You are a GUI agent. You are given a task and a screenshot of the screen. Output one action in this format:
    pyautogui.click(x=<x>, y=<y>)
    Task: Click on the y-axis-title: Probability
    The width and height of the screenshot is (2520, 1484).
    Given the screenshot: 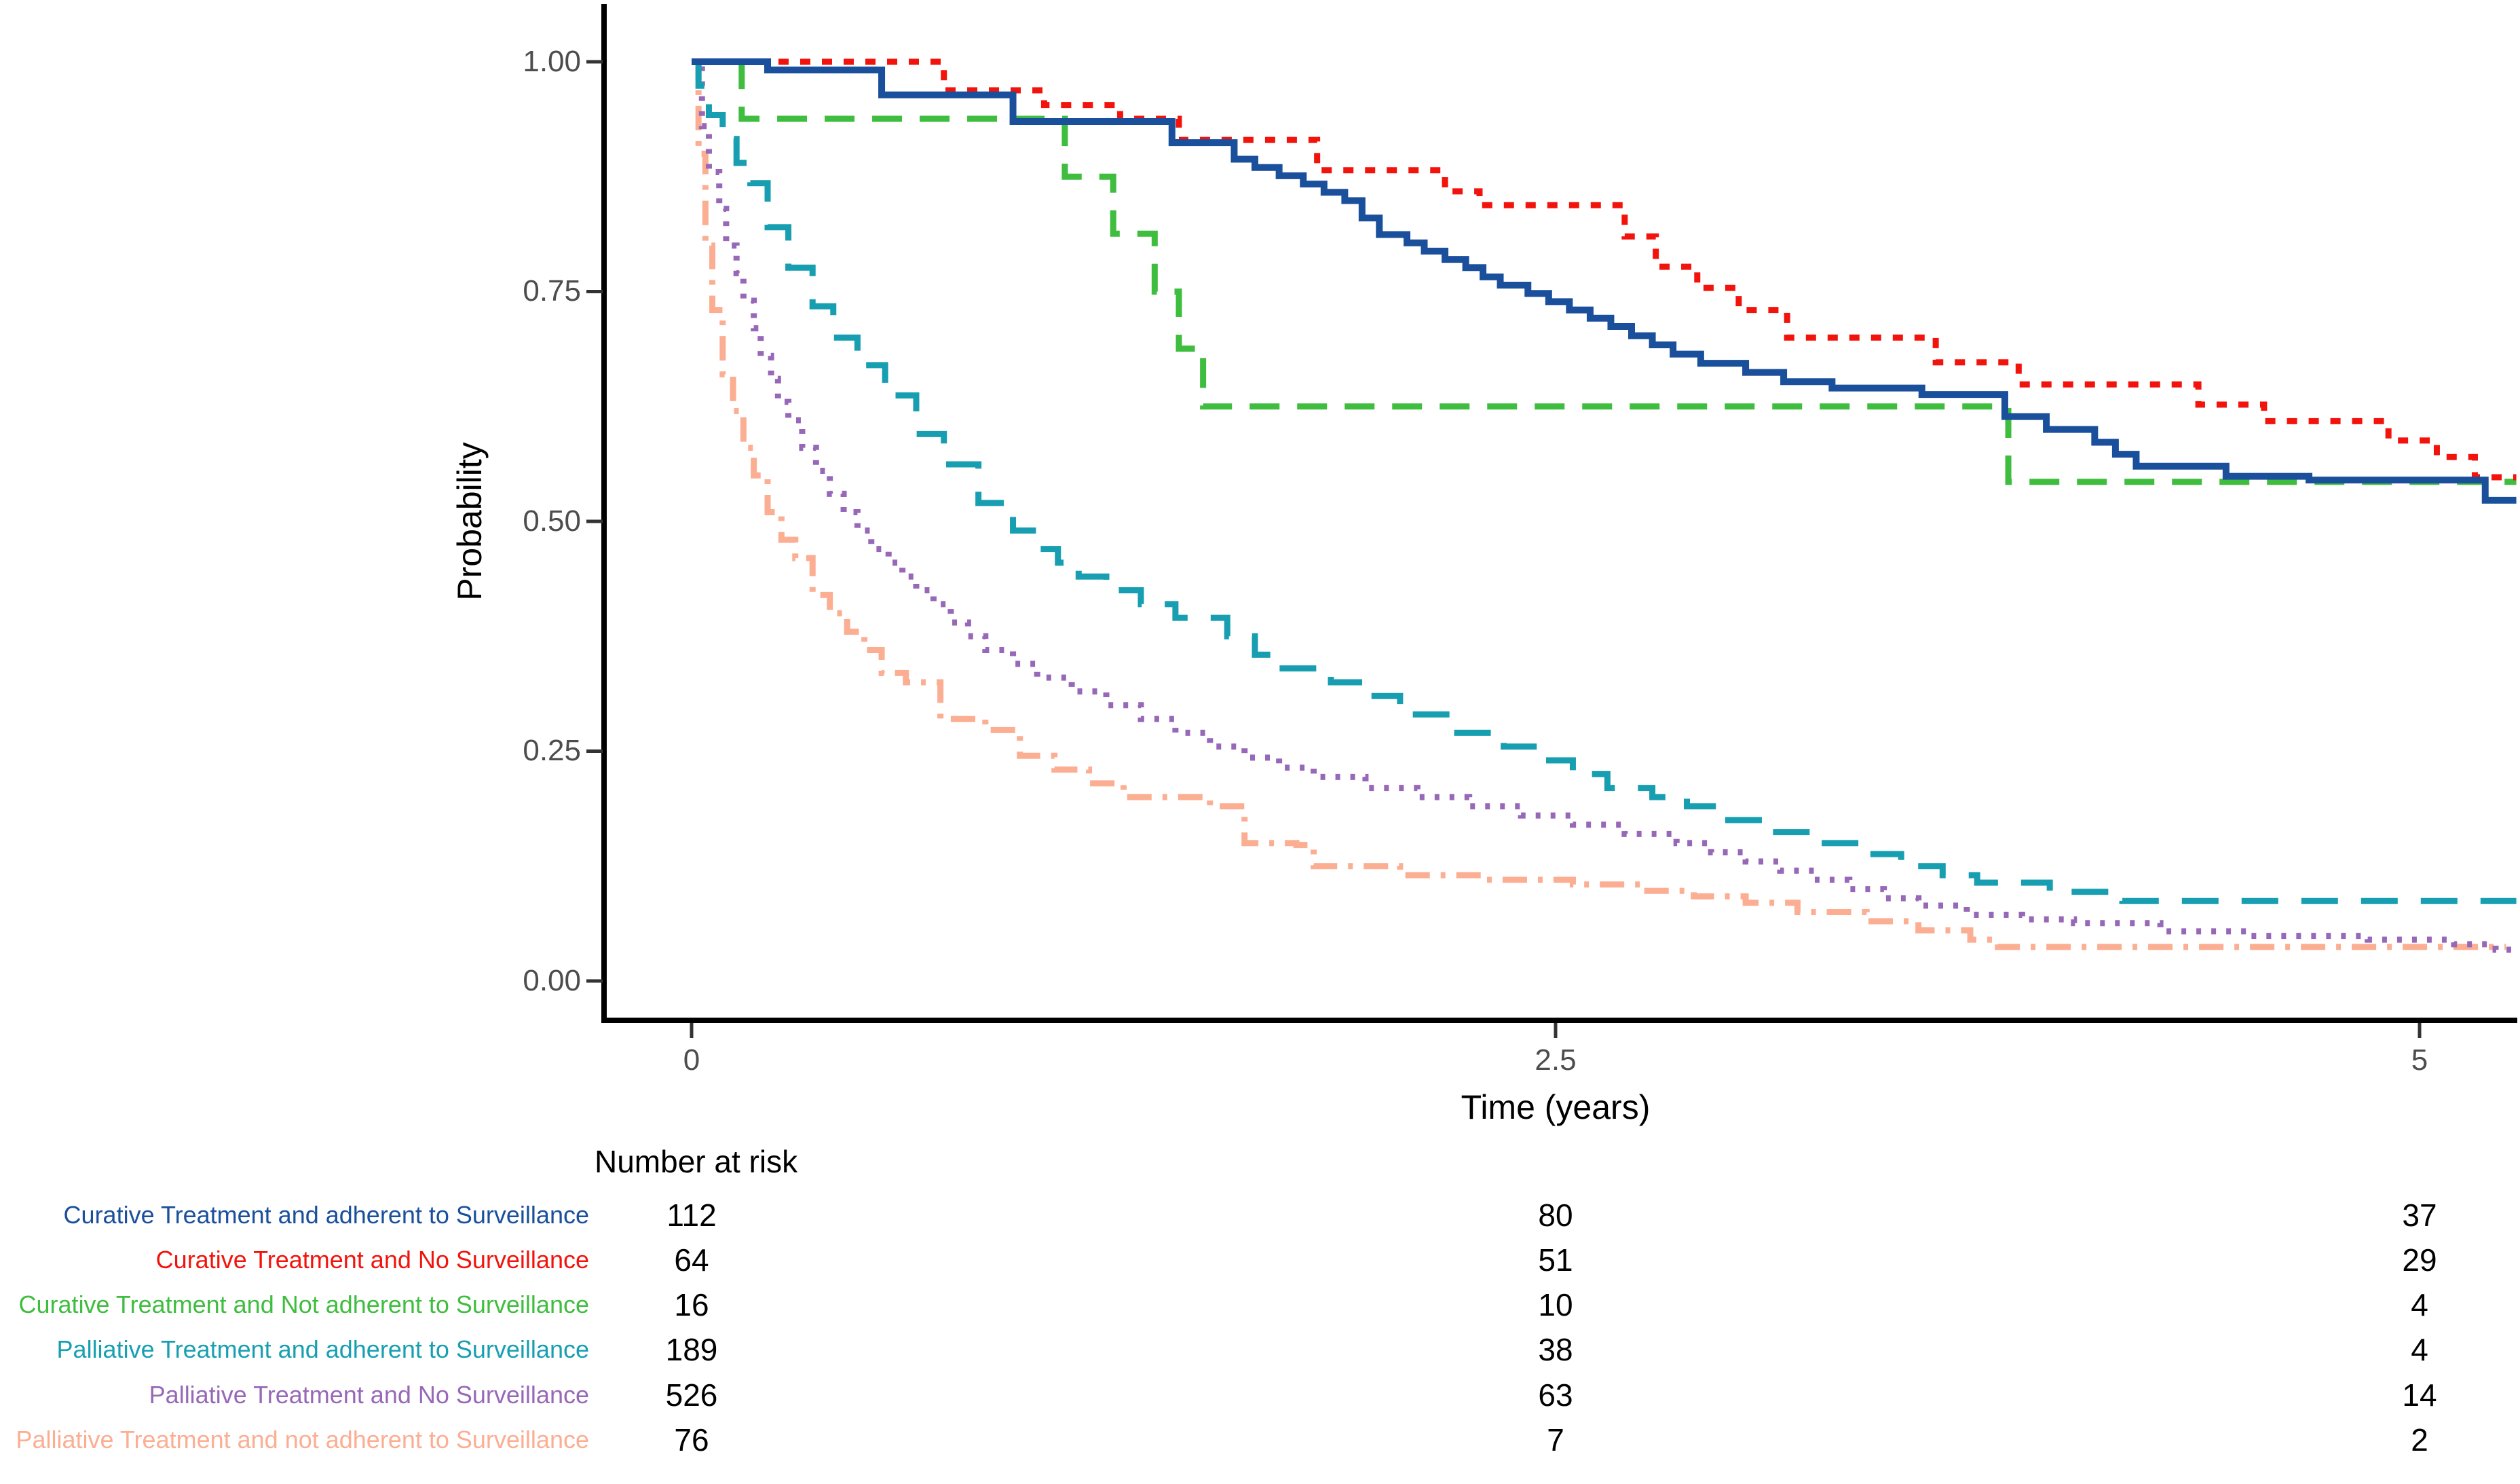 What is the action you would take?
    pyautogui.click(x=470, y=521)
    